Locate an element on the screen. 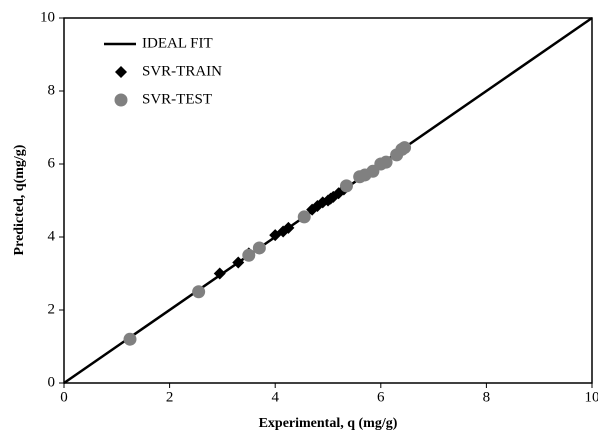 The image size is (598, 437). y-tick-label: 6 is located at coordinates (52, 163).